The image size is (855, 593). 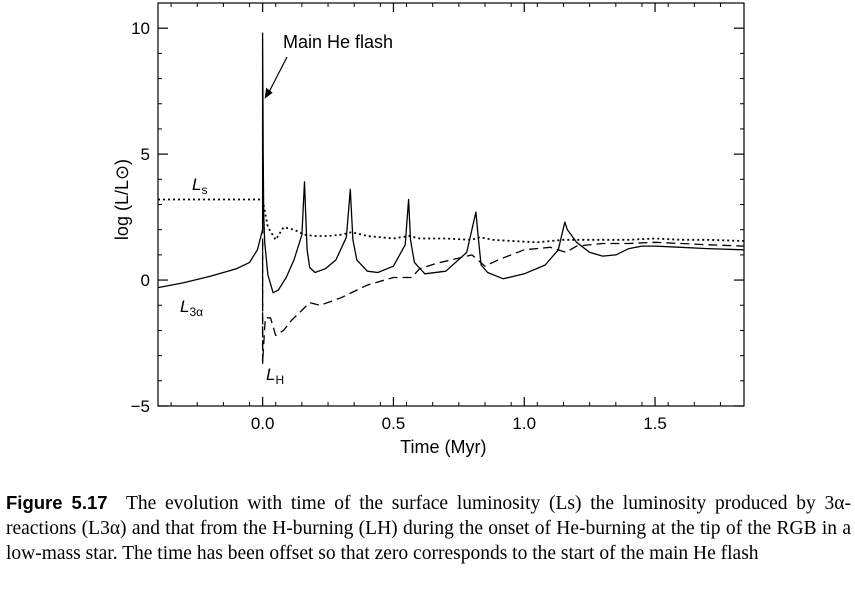 What do you see at coordinates (443, 447) in the screenshot?
I see `x-axis-title: Time (Myr)` at bounding box center [443, 447].